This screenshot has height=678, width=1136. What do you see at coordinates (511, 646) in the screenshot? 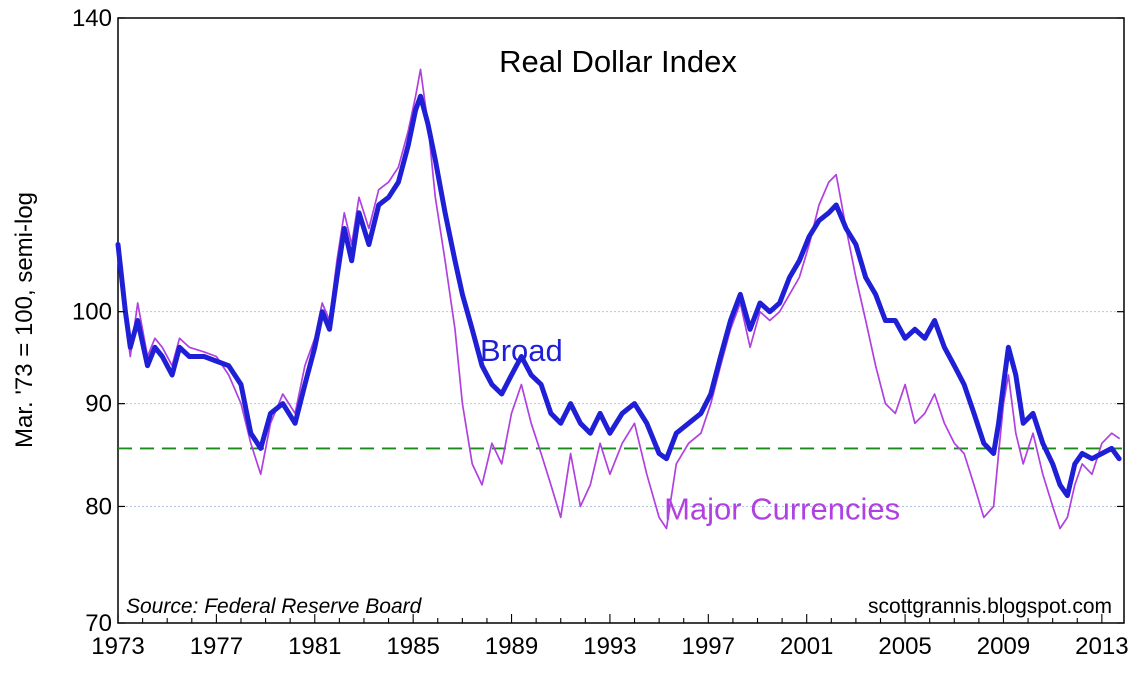
I see `x-tick-label: 1989` at bounding box center [511, 646].